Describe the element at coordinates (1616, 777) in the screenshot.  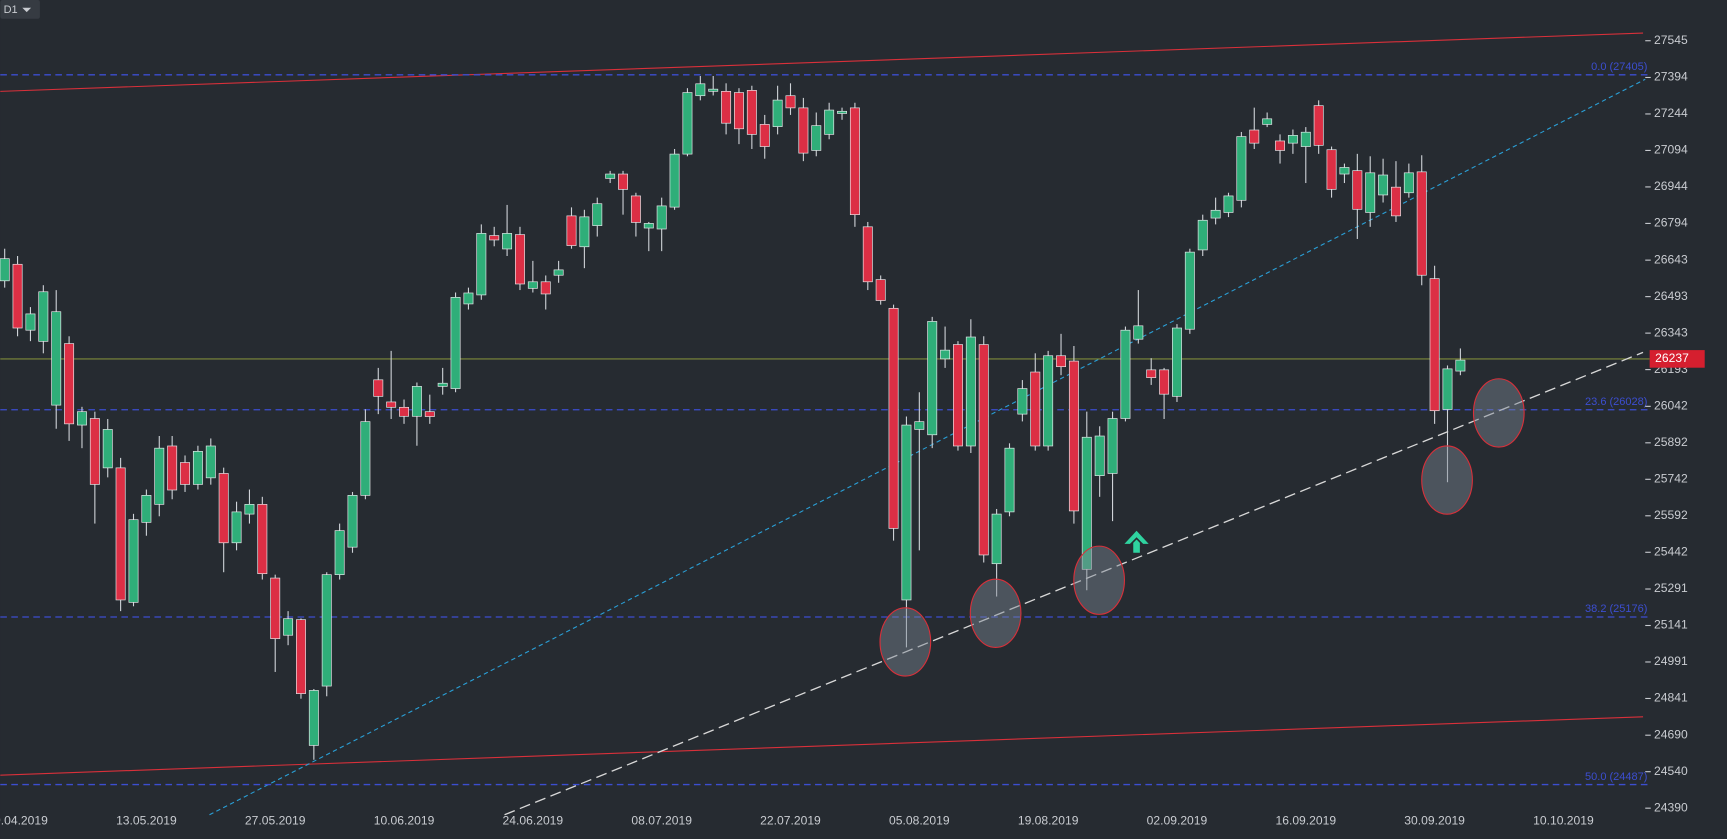
I see `fib-level-label: 50.0 (24487)` at that location.